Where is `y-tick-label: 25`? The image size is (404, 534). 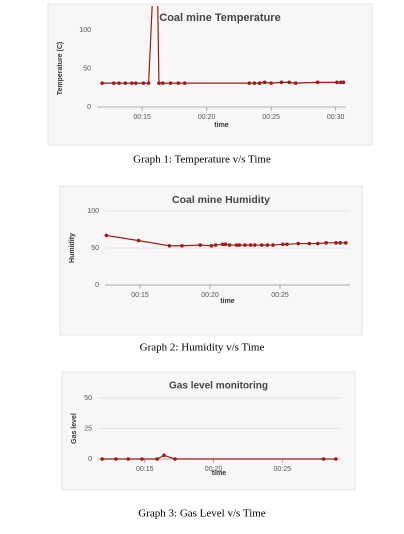 y-tick-label: 25 is located at coordinates (88, 428).